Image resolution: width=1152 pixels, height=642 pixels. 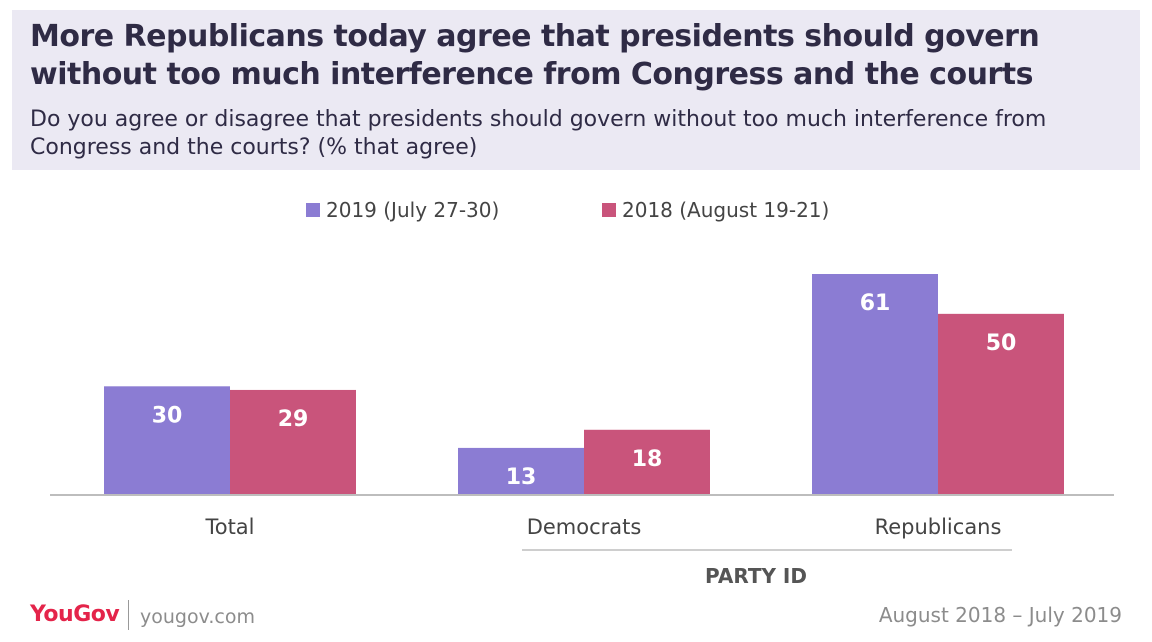 What do you see at coordinates (167, 440) in the screenshot?
I see `bar-total-2019` at bounding box center [167, 440].